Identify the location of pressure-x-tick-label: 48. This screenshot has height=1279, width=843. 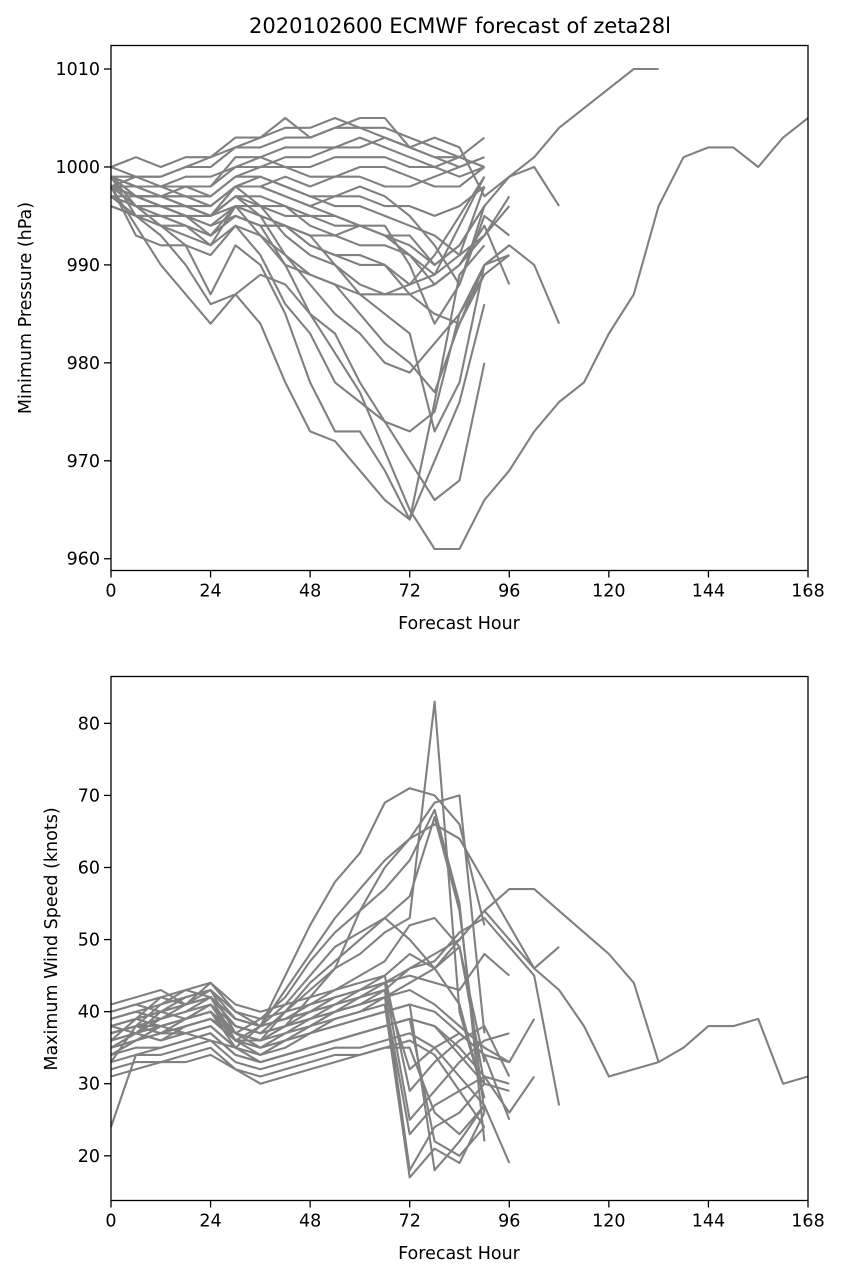
(310, 592).